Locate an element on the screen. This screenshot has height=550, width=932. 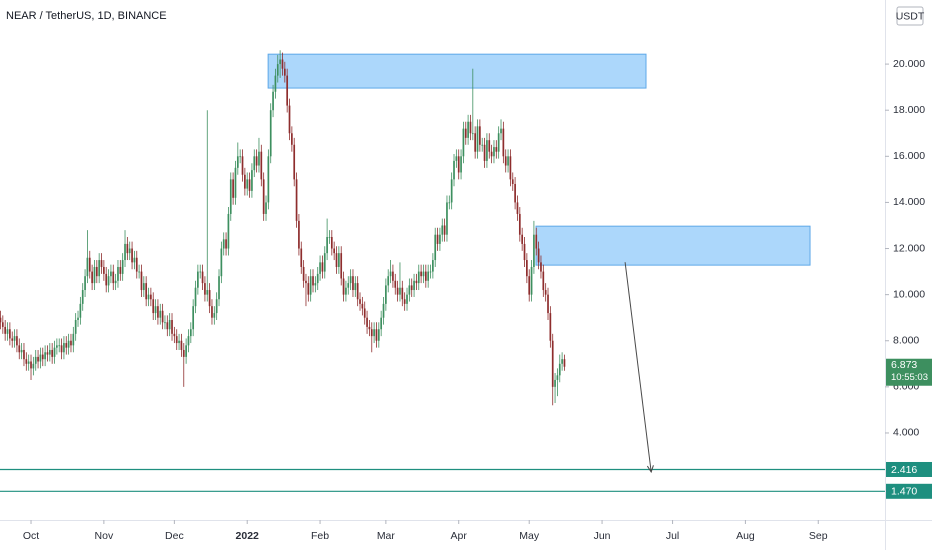
currency: USDT is located at coordinates (910, 16).